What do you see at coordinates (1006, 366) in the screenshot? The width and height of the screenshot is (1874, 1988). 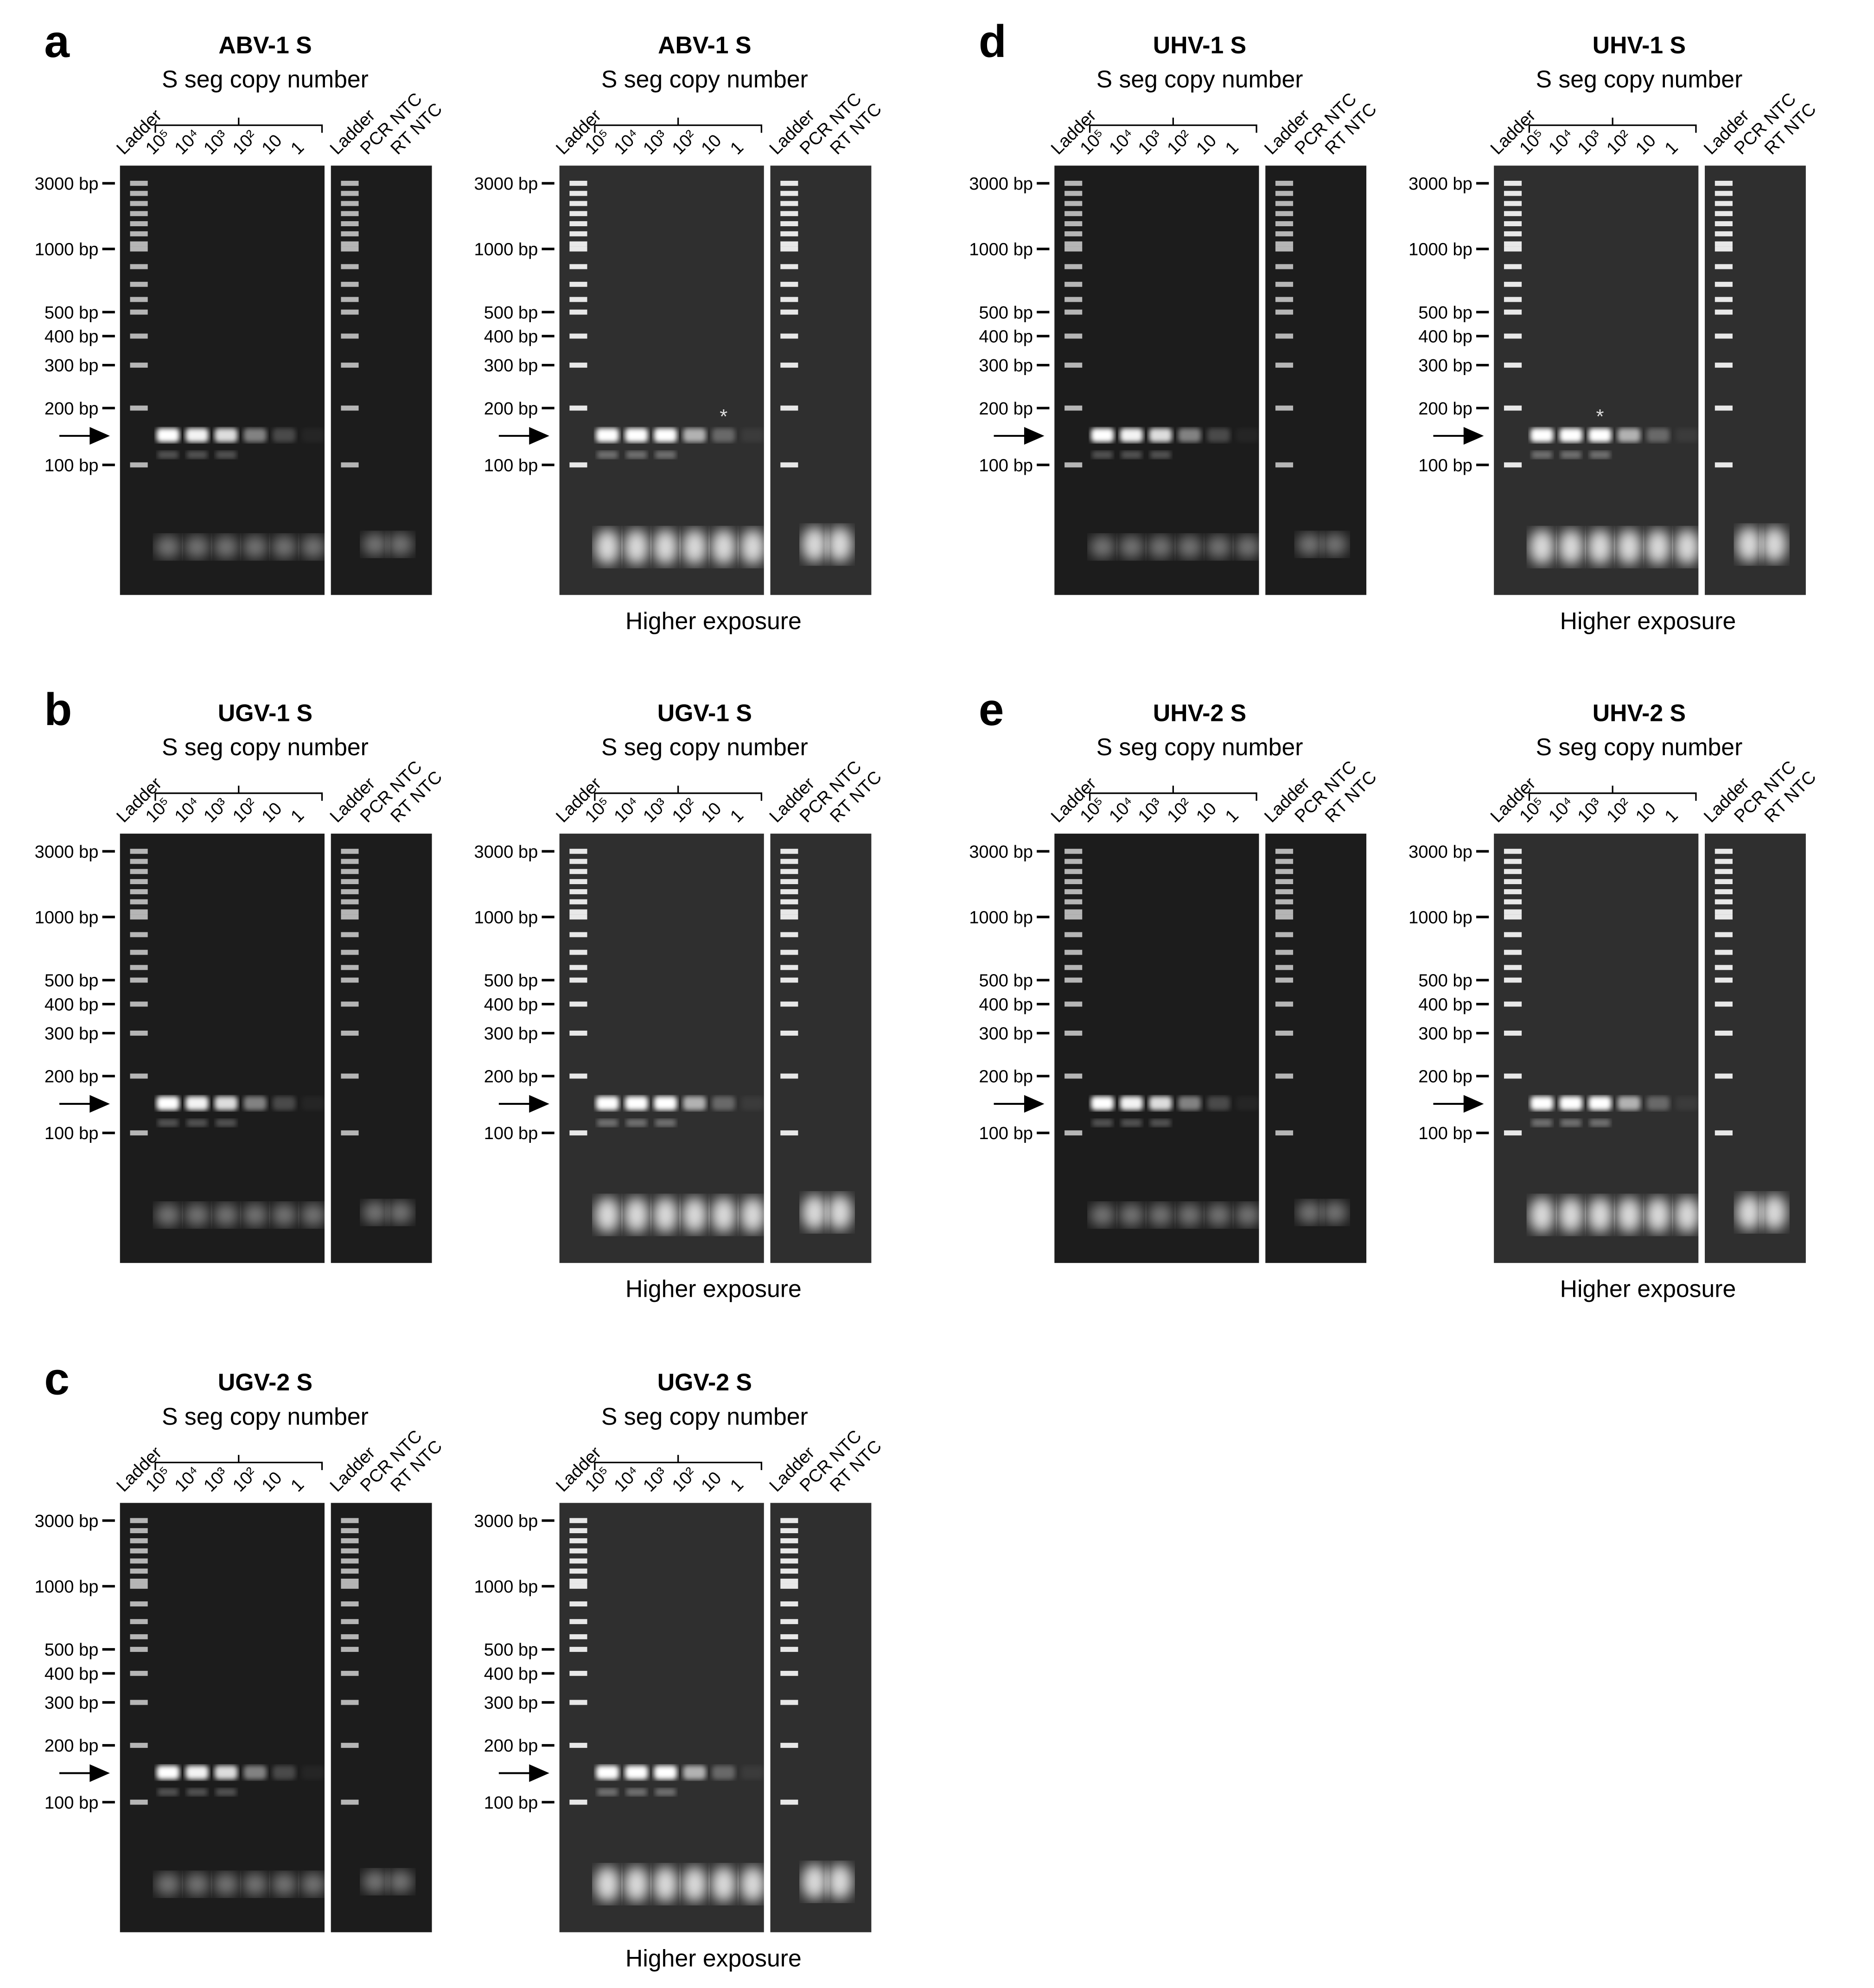 I see `size-label: 300 bp` at bounding box center [1006, 366].